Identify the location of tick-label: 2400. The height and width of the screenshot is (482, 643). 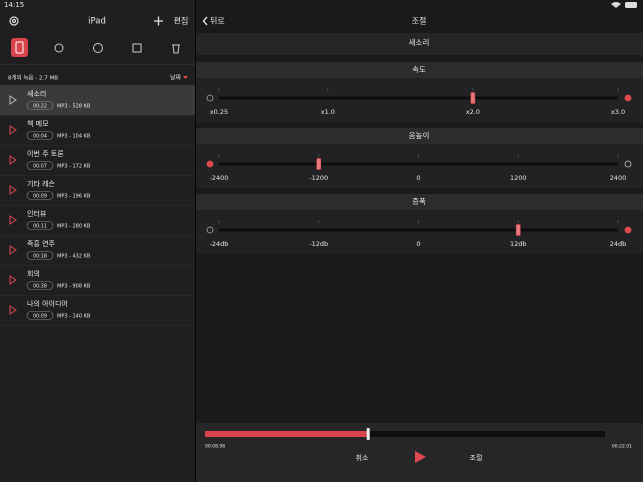
(618, 178).